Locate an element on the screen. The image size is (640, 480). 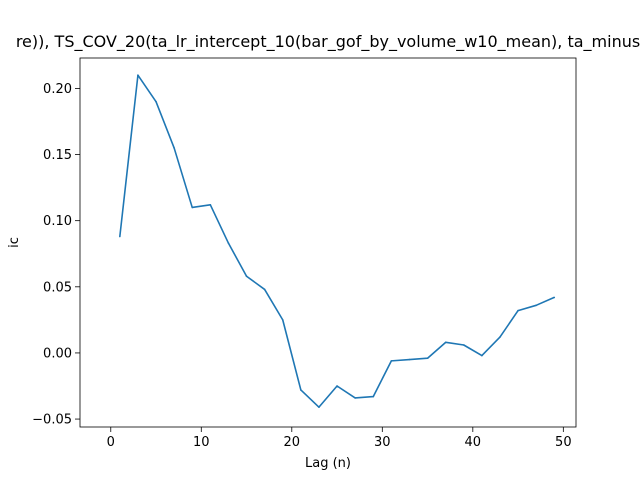
x-tick-label: 30 is located at coordinates (382, 442).